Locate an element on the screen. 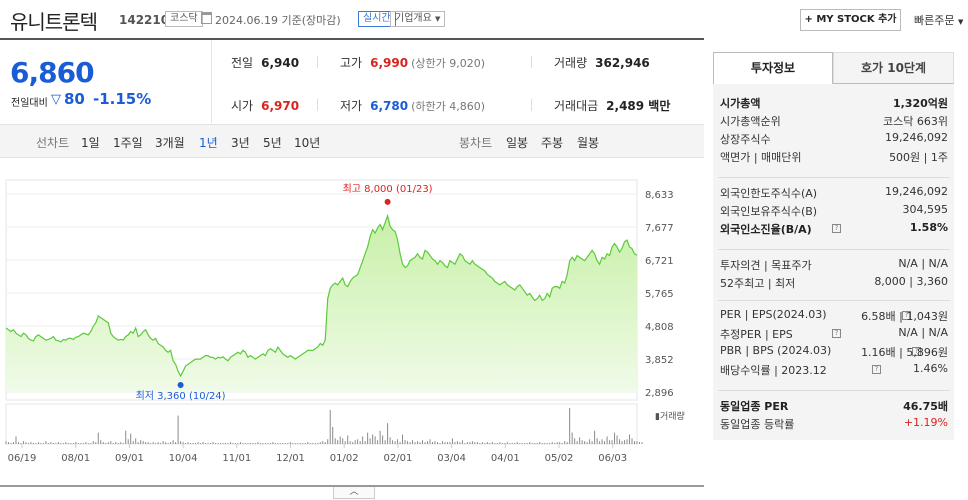  stock-name: 유니트론텍 is located at coordinates (54, 22).